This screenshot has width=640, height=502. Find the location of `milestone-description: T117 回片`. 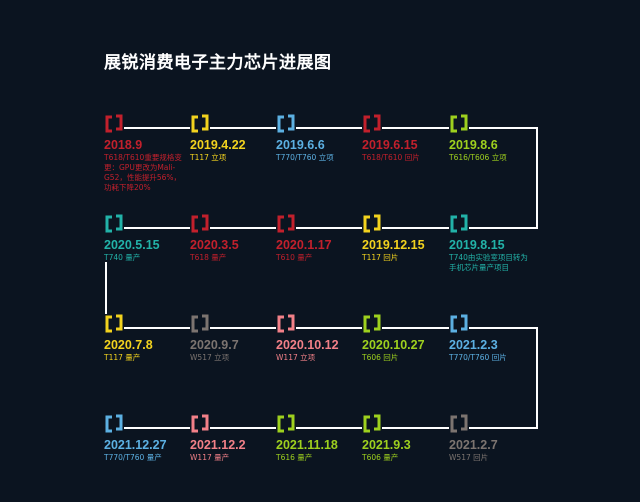

milestone-description: T117 回片 is located at coordinates (380, 257).